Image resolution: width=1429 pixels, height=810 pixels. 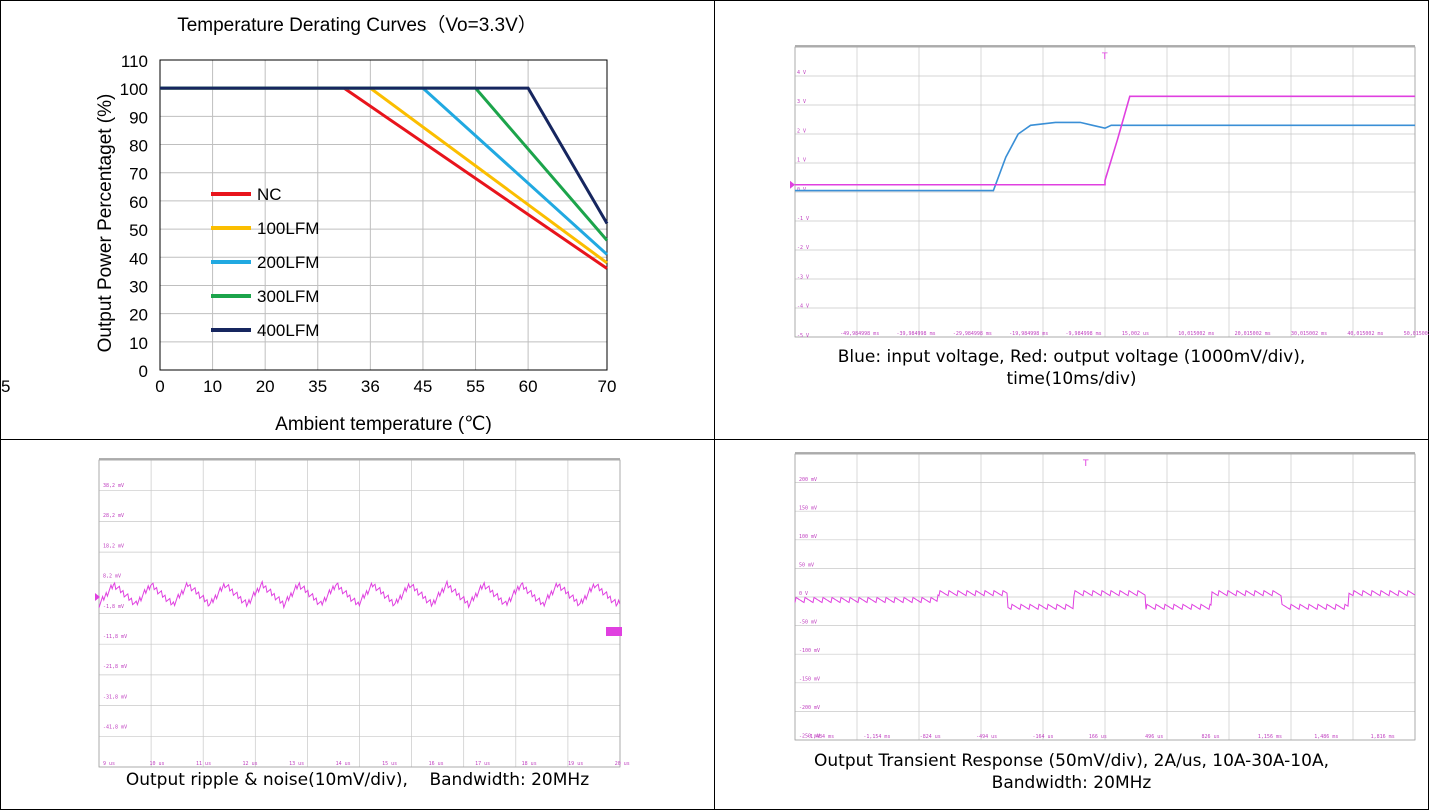 What do you see at coordinates (138, 286) in the screenshot?
I see `y-tick-label: 30` at bounding box center [138, 286].